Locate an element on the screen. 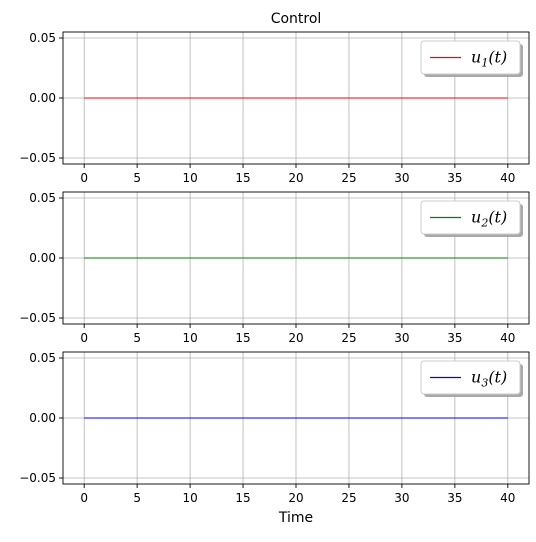 Image resolution: width=536 pixels, height=542 pixels. legend: u1(t) is located at coordinates (471, 58).